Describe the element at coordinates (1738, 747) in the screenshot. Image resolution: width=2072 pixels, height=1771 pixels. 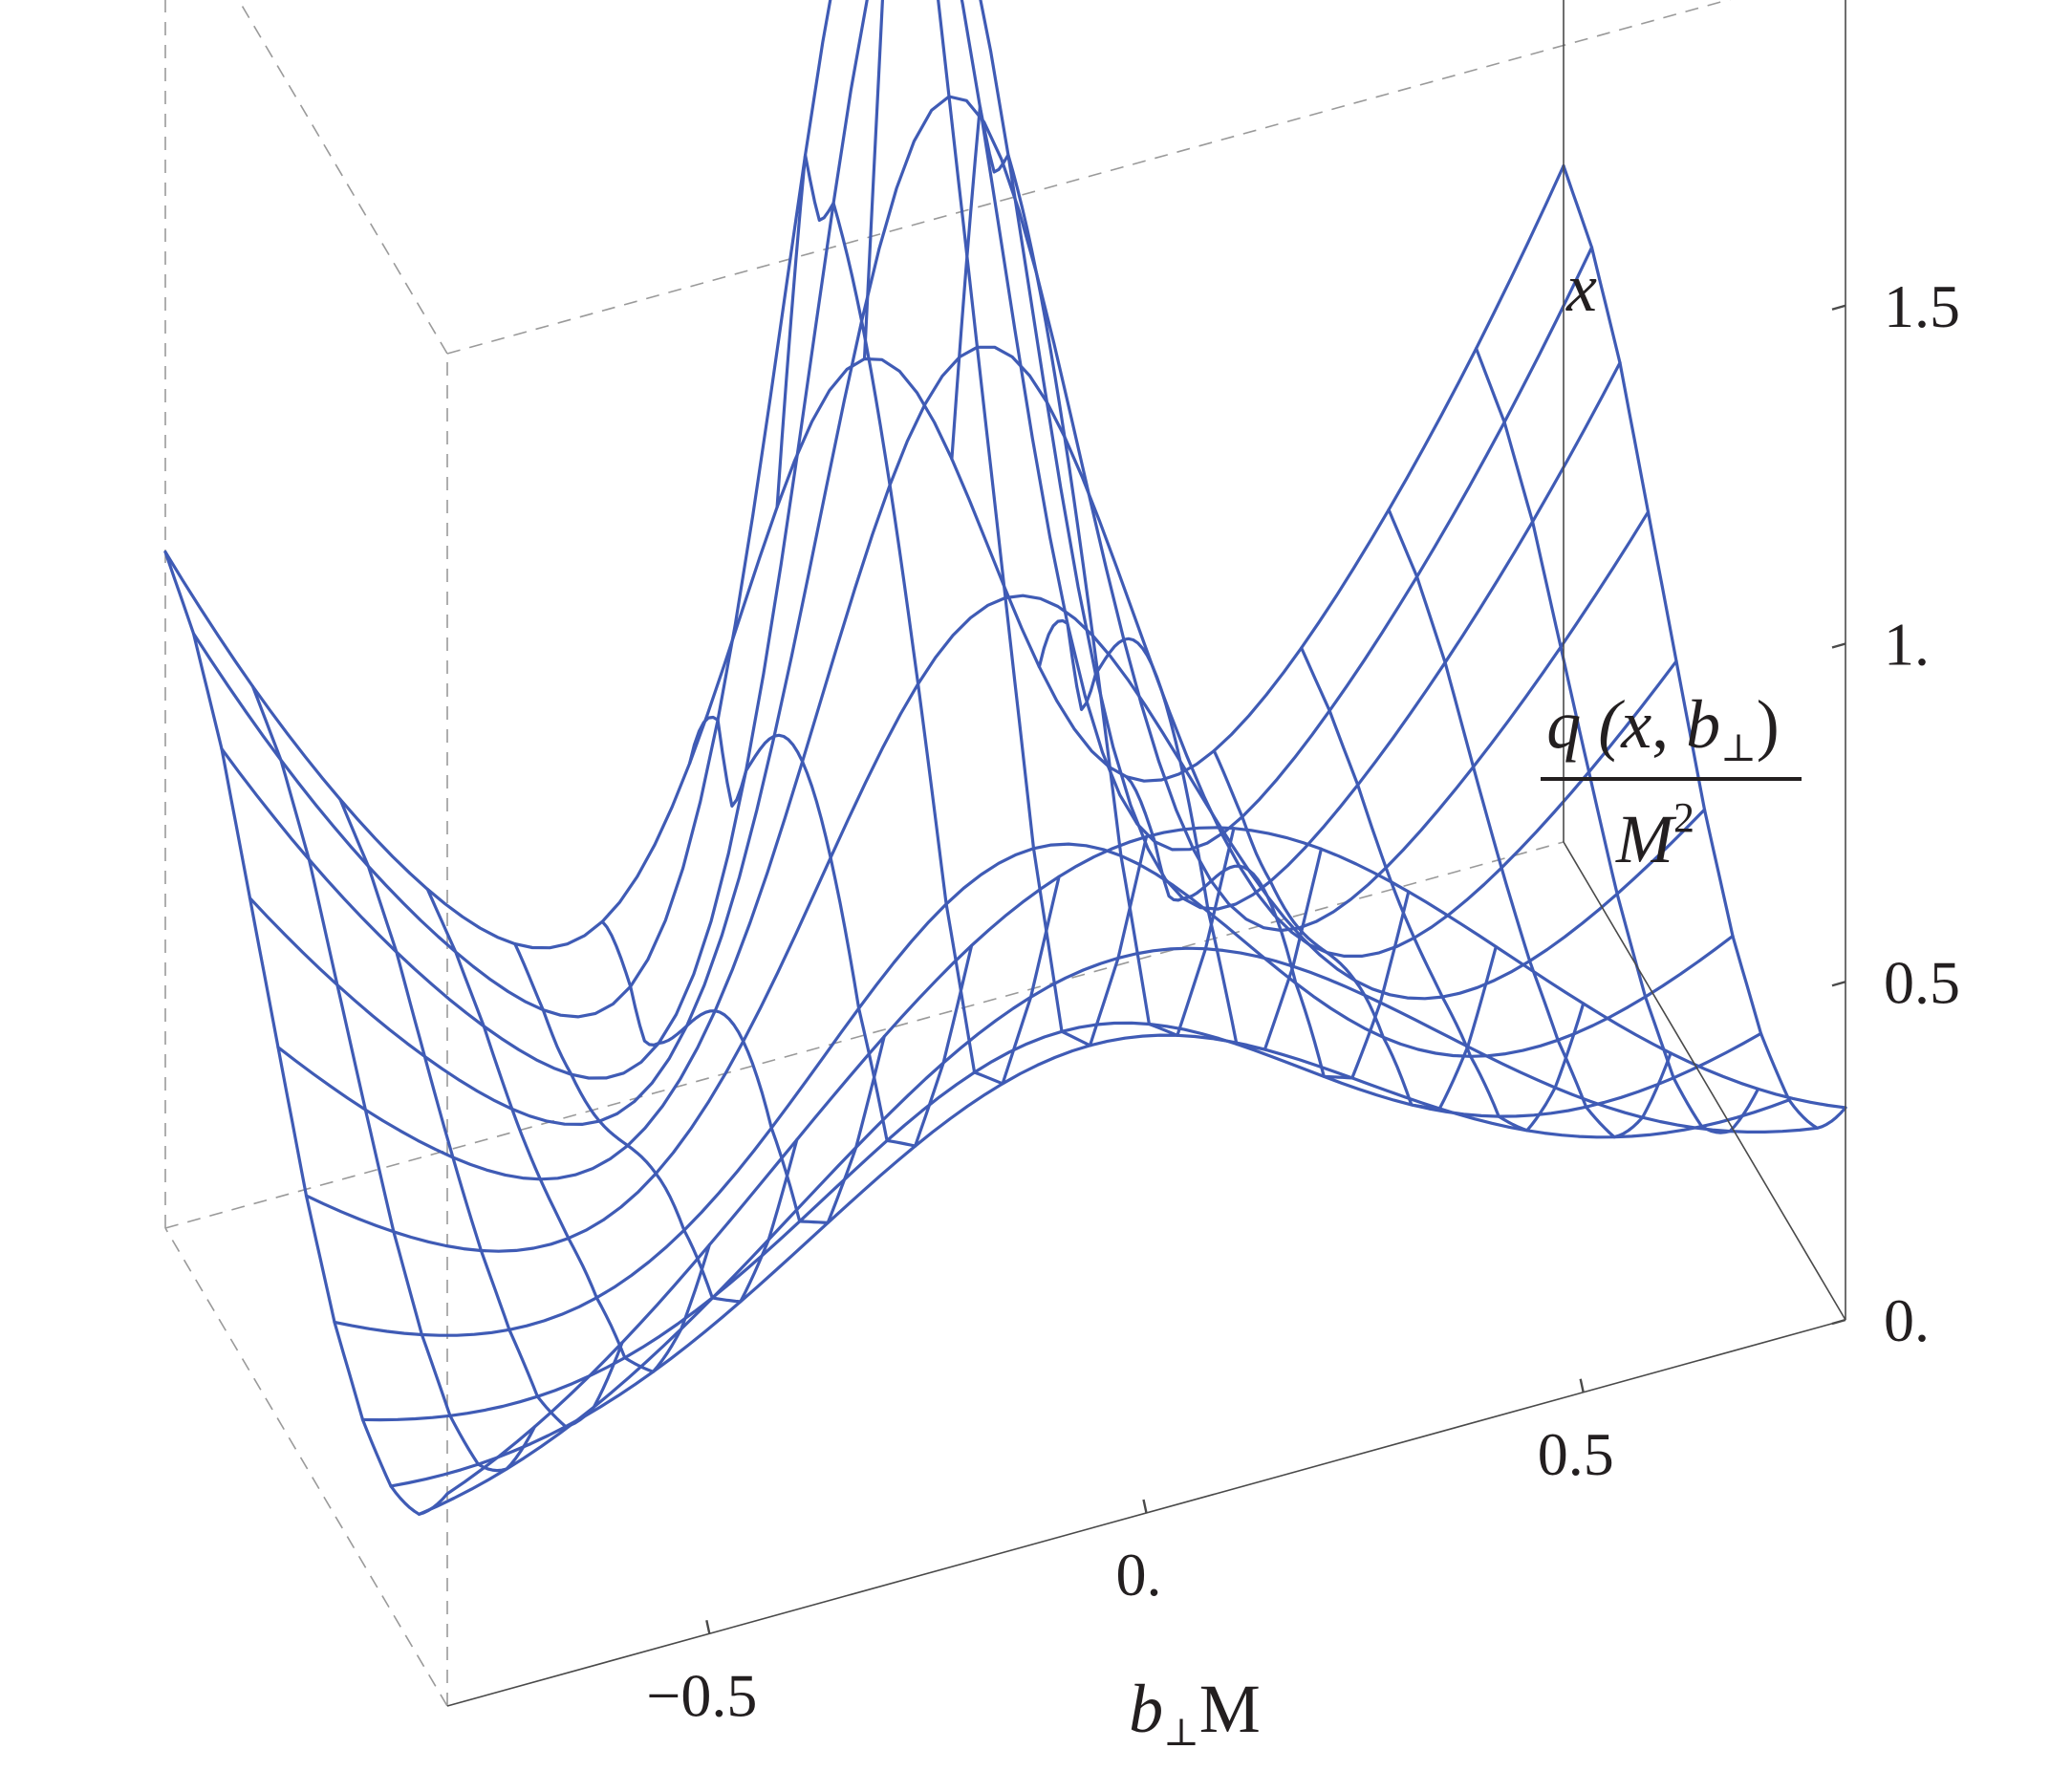
I see `z-label-sub: ⊥` at that location.